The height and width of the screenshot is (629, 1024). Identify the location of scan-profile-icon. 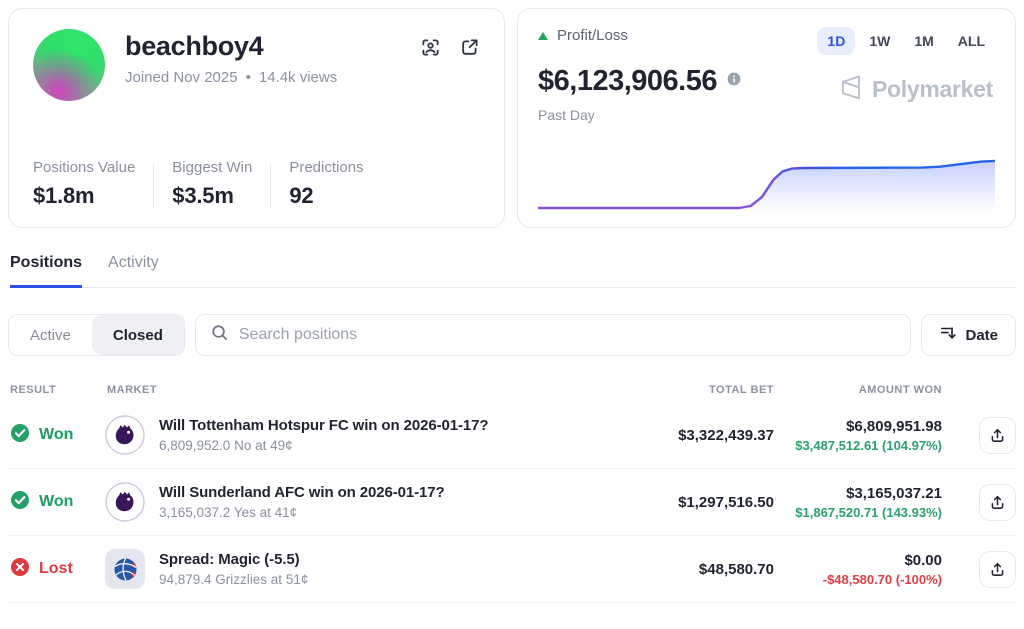
(430, 69).